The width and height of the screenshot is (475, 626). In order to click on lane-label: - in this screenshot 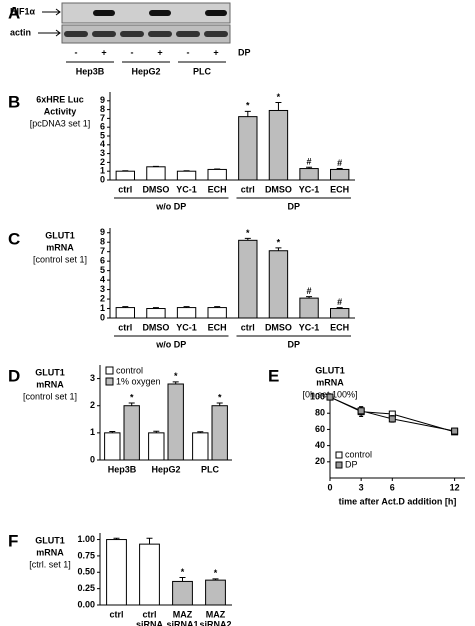, I will do `click(76, 52)`.